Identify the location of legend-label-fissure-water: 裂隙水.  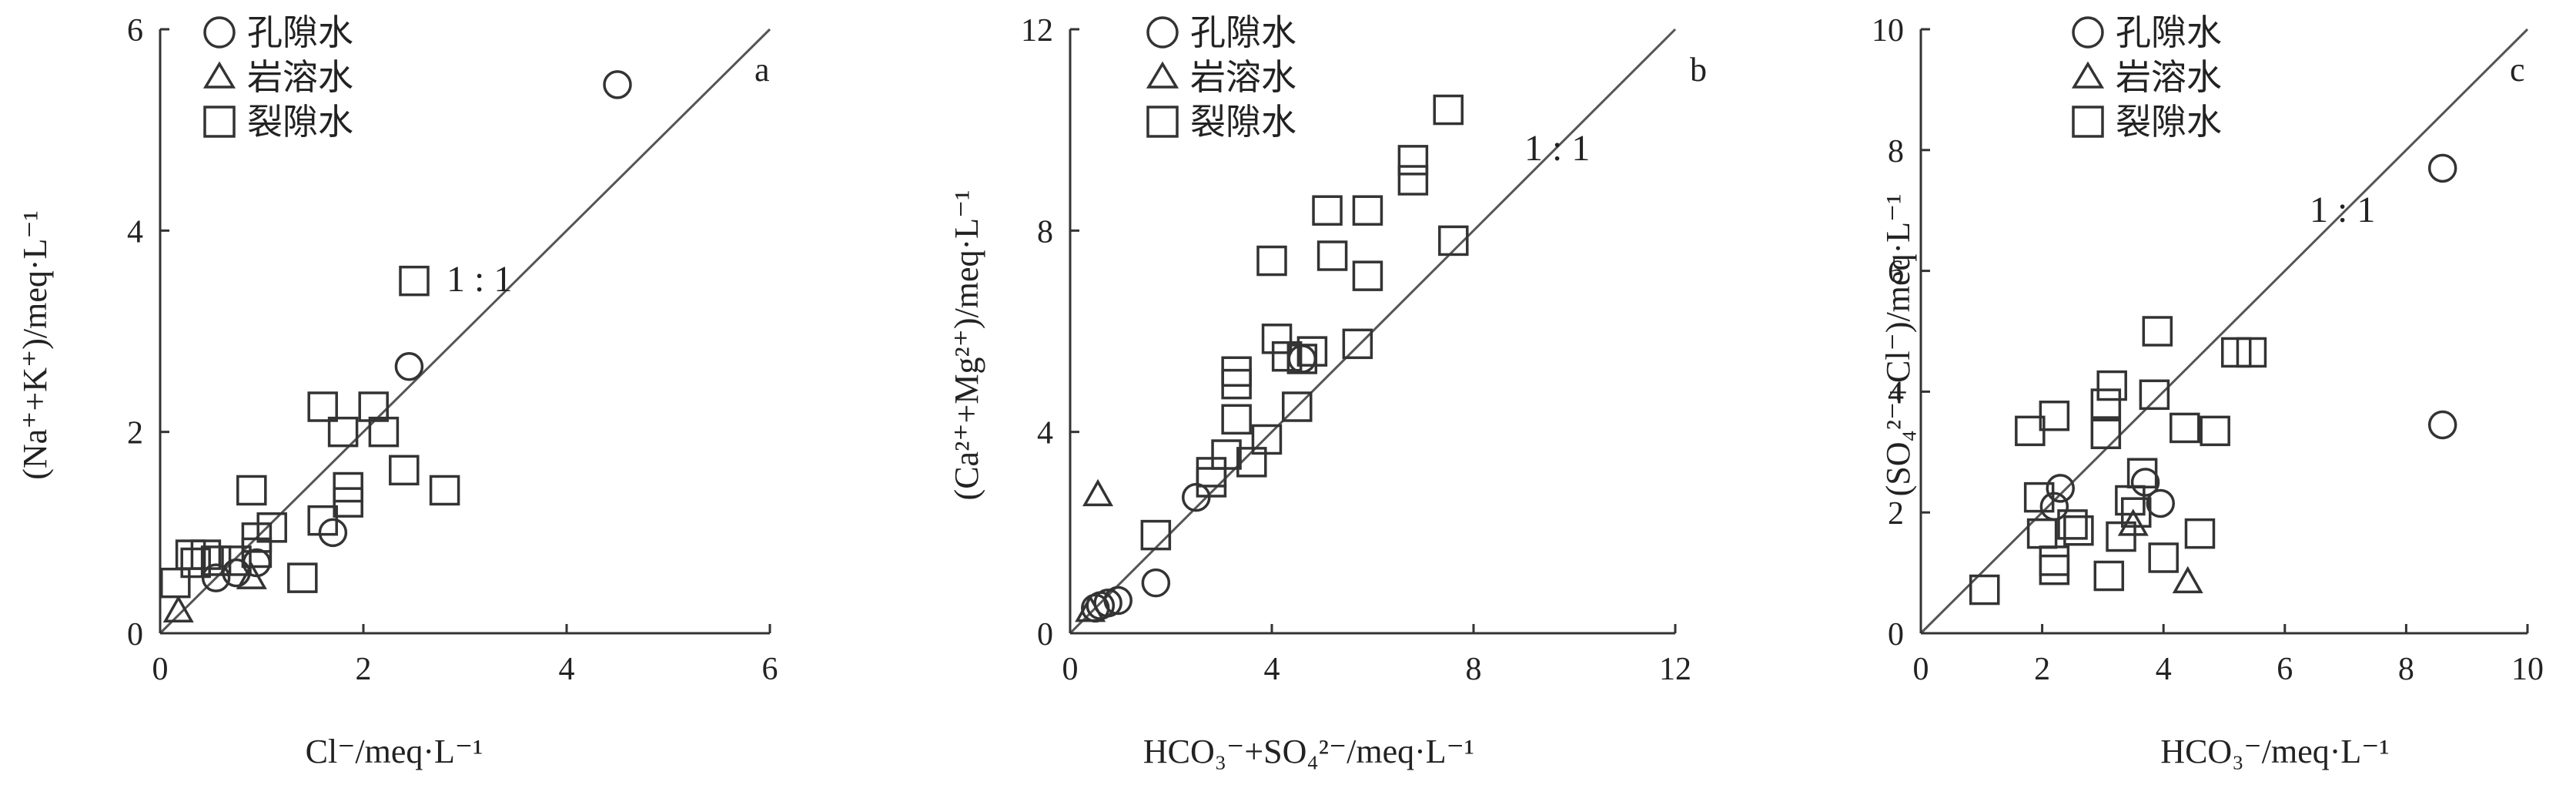
(1243, 122).